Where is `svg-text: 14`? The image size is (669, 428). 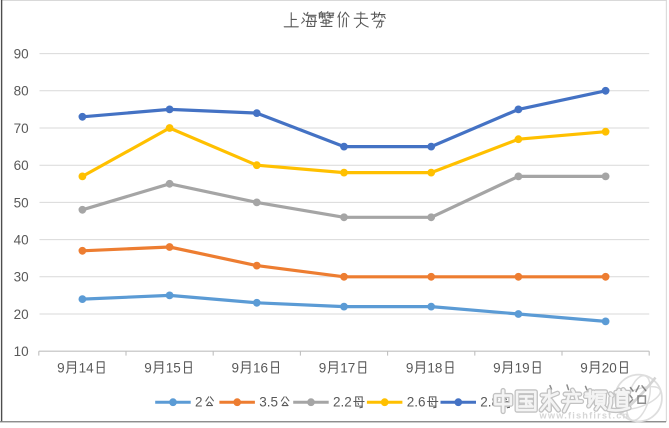 svg-text: 14 is located at coordinates (87, 367).